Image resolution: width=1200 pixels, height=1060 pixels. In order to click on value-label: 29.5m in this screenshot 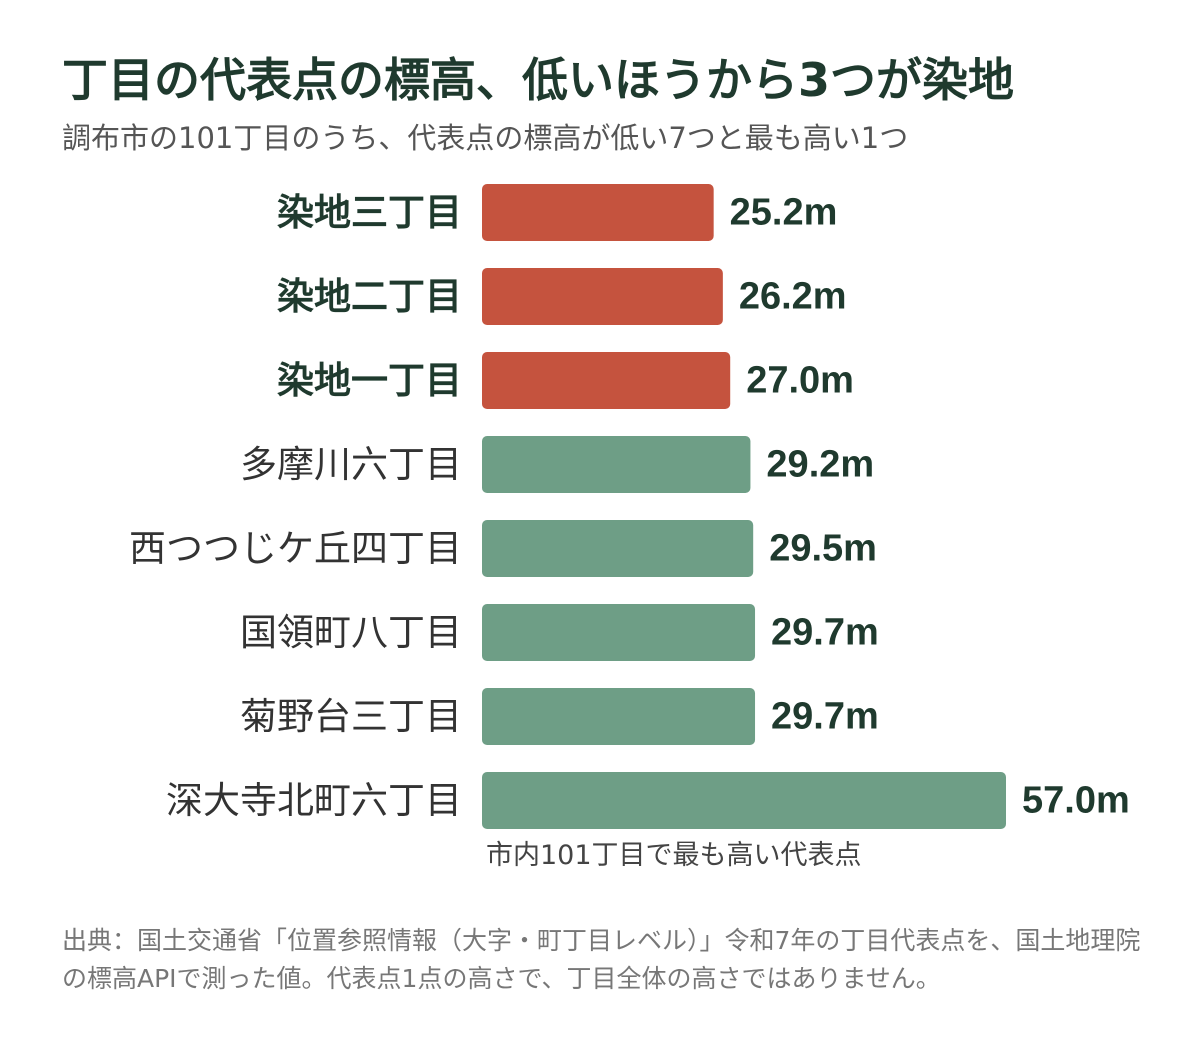, I will do `click(823, 549)`.